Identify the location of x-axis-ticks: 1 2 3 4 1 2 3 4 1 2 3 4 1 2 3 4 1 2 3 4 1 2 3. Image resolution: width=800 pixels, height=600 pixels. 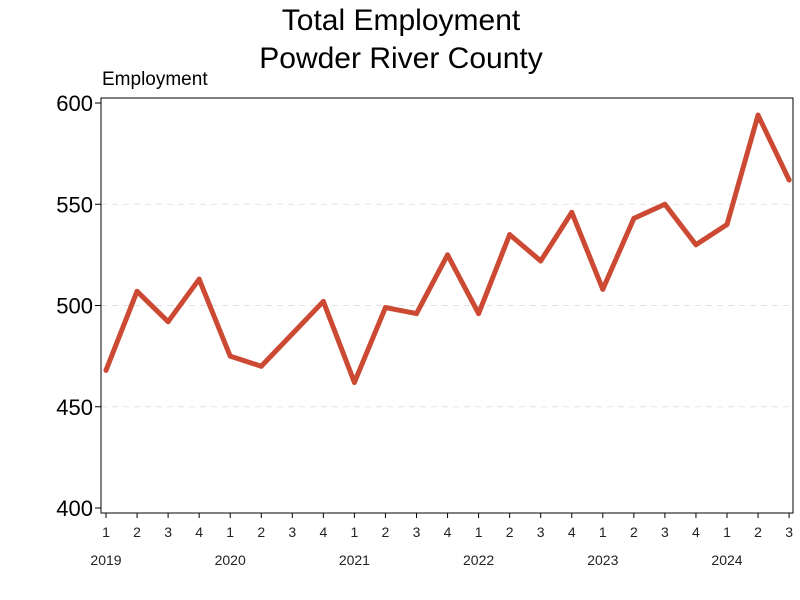
(447, 526).